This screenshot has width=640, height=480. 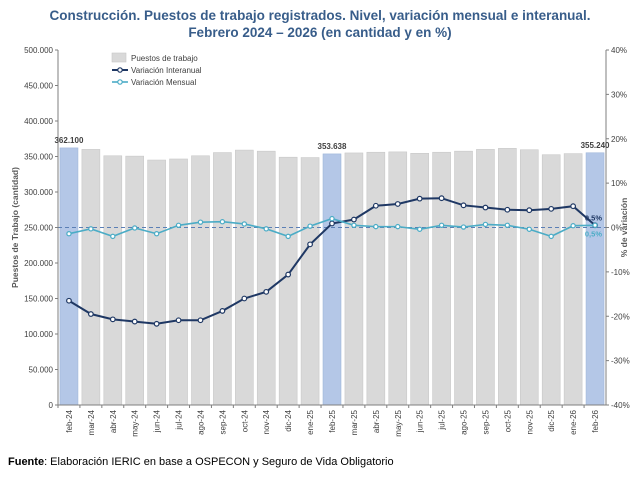 I want to click on x-tick-label: jul-24, so click(x=179, y=419).